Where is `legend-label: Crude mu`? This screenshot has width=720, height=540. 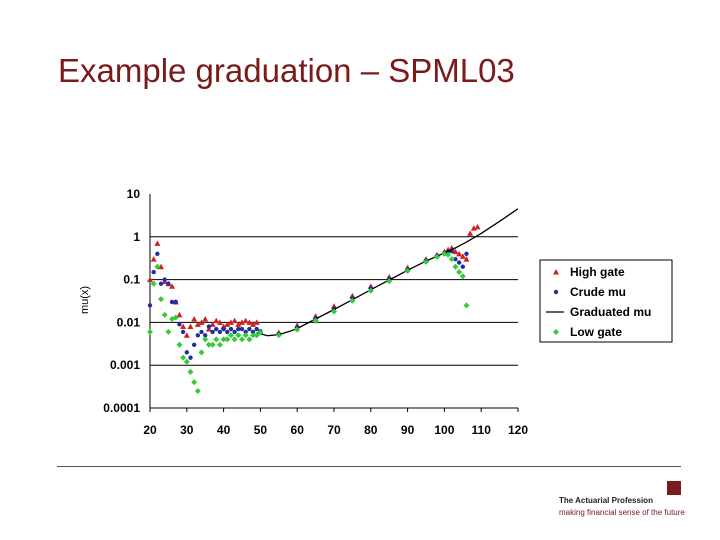
legend-label: Crude mu is located at coordinates (598, 292).